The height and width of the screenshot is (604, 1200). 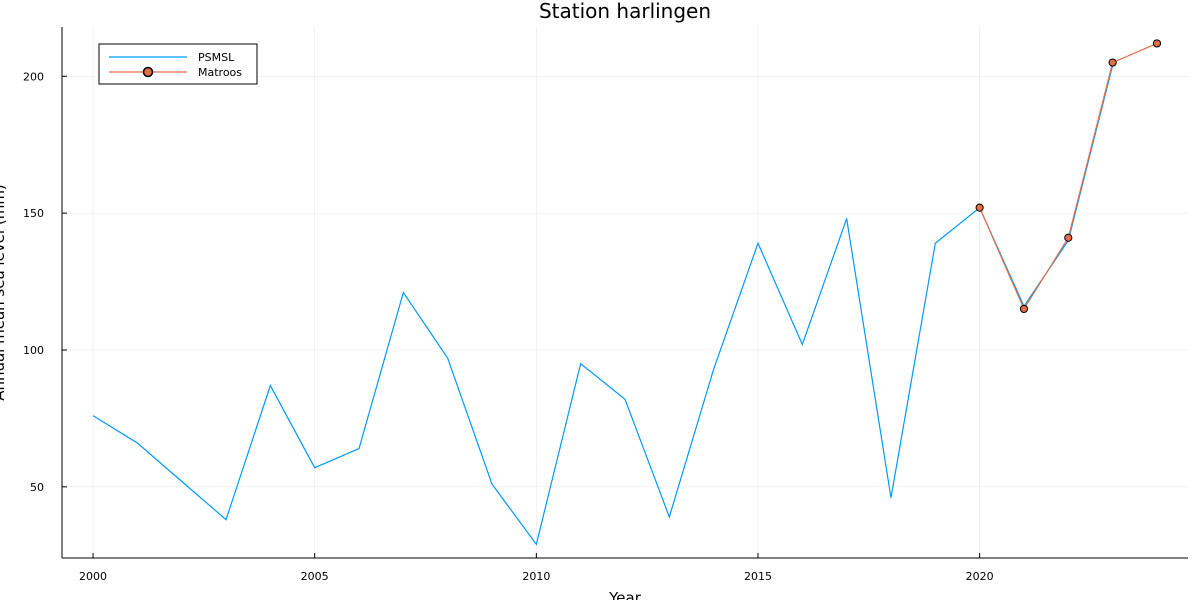 What do you see at coordinates (625, 594) in the screenshot?
I see `x-axis-label: Year` at bounding box center [625, 594].